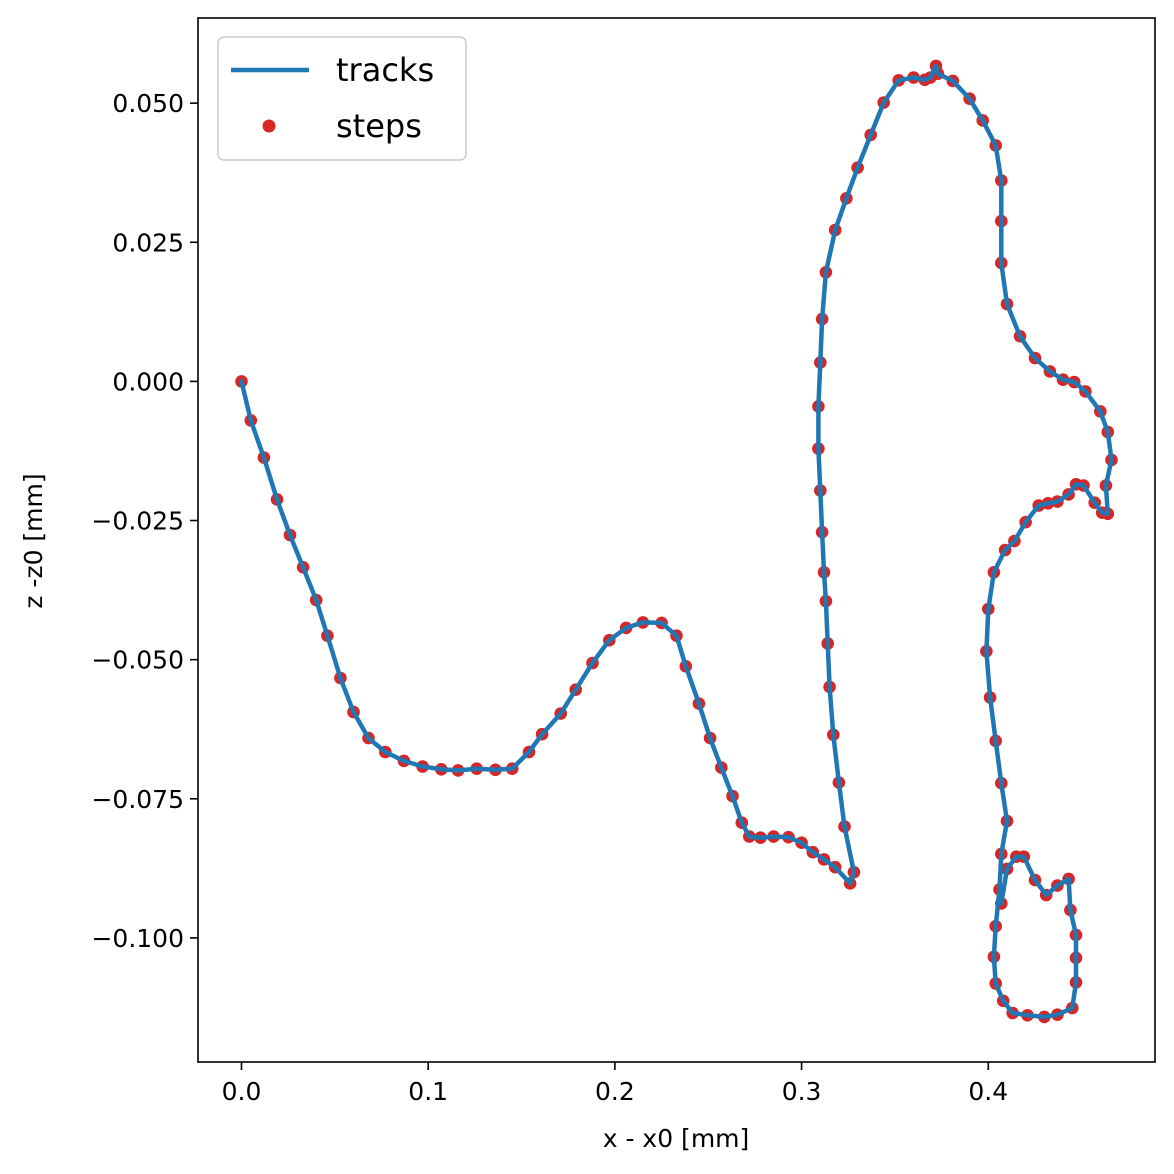 This screenshot has width=1174, height=1174. Describe the element at coordinates (615, 1091) in the screenshot. I see `x-tick-label: 0.2` at that location.